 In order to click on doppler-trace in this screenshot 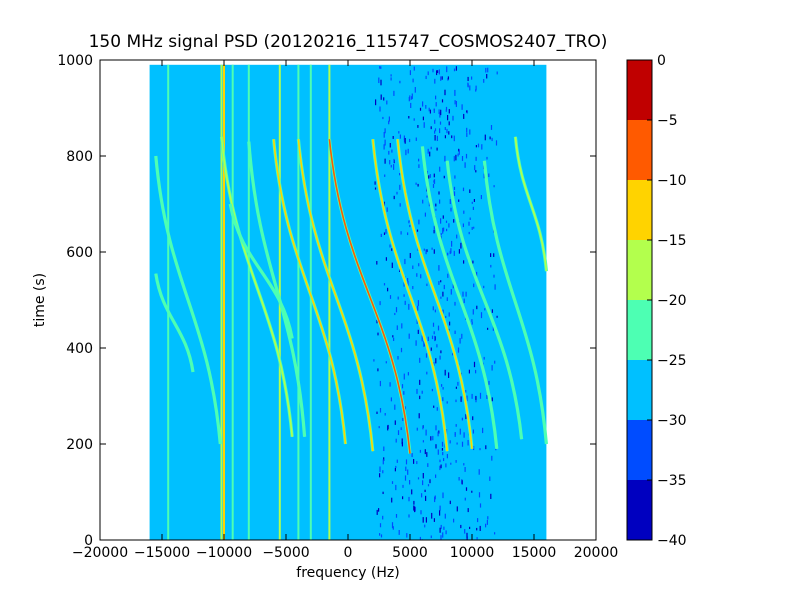, I will do `click(277, 289)`.